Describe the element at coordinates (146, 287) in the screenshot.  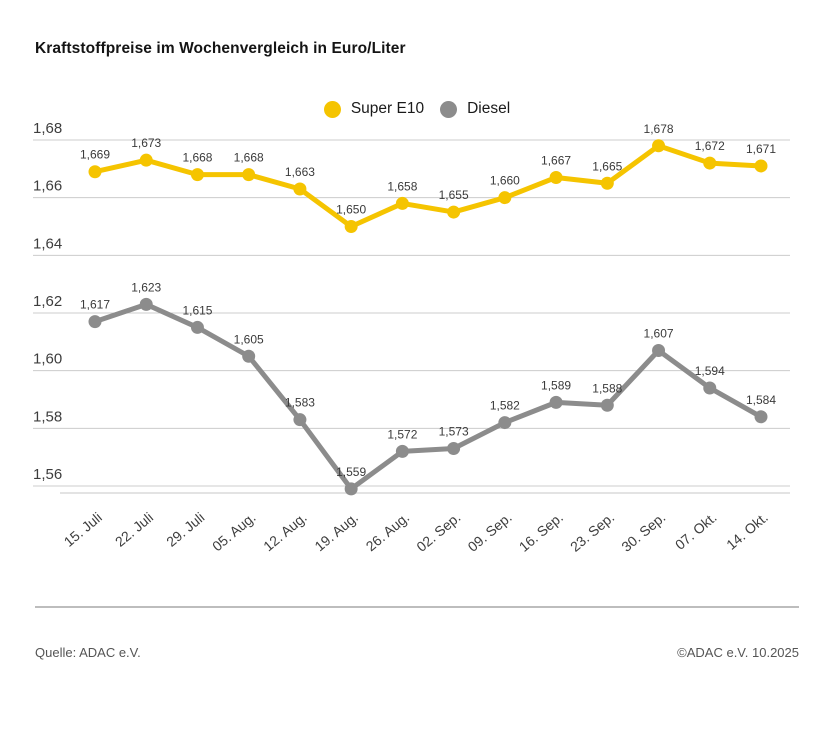
I see `data-label-diesel: 1,623` at that location.